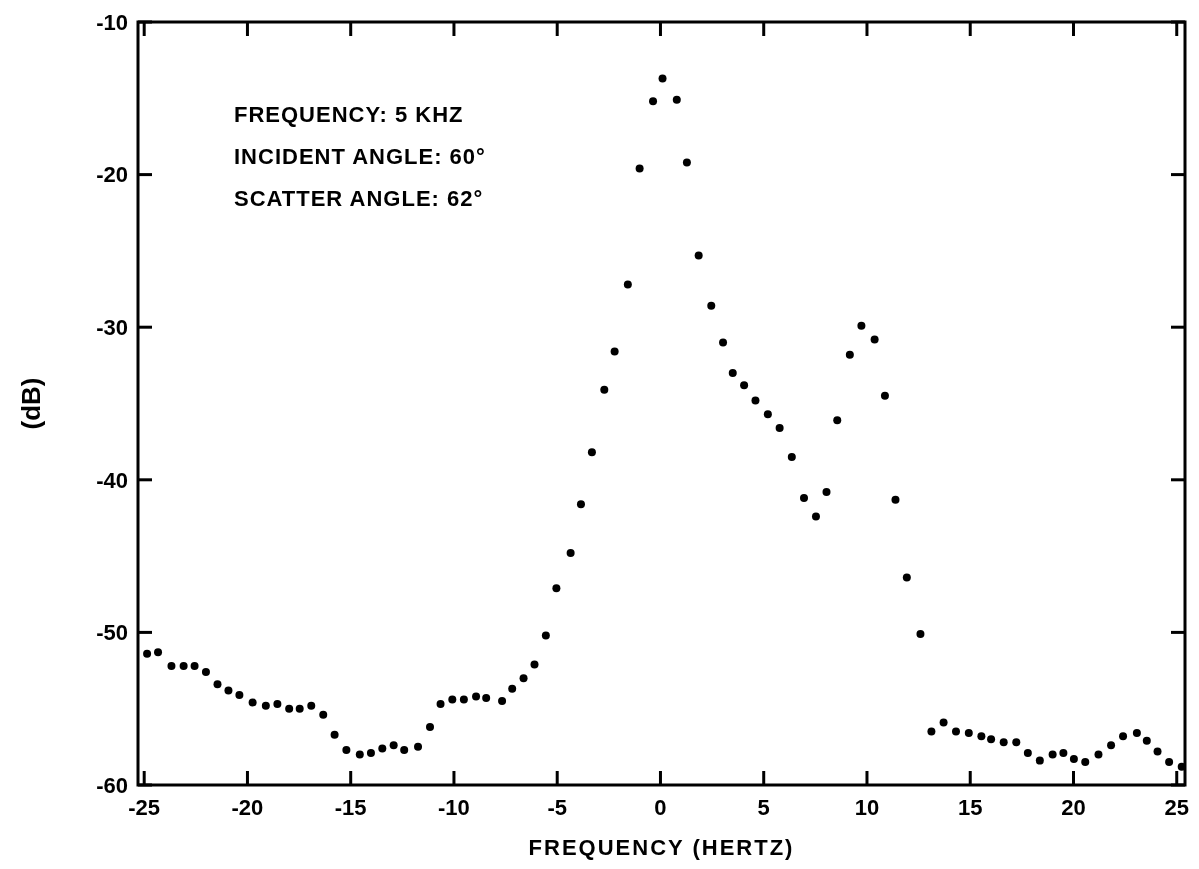  What do you see at coordinates (112, 785) in the screenshot?
I see `y-tick-label: -60` at bounding box center [112, 785].